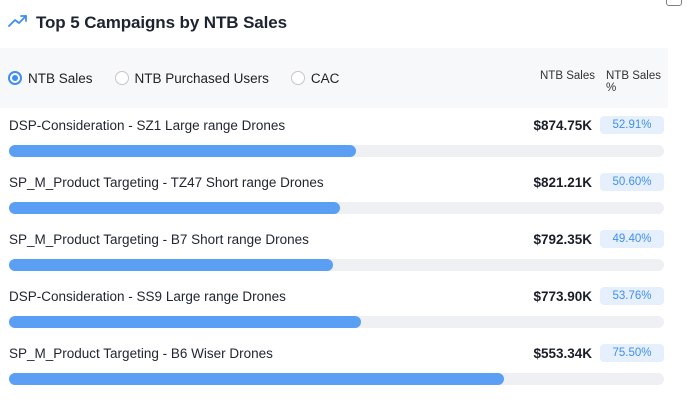 This screenshot has width=688, height=420. I want to click on ntb-sales-value: $773.90K, so click(562, 296).